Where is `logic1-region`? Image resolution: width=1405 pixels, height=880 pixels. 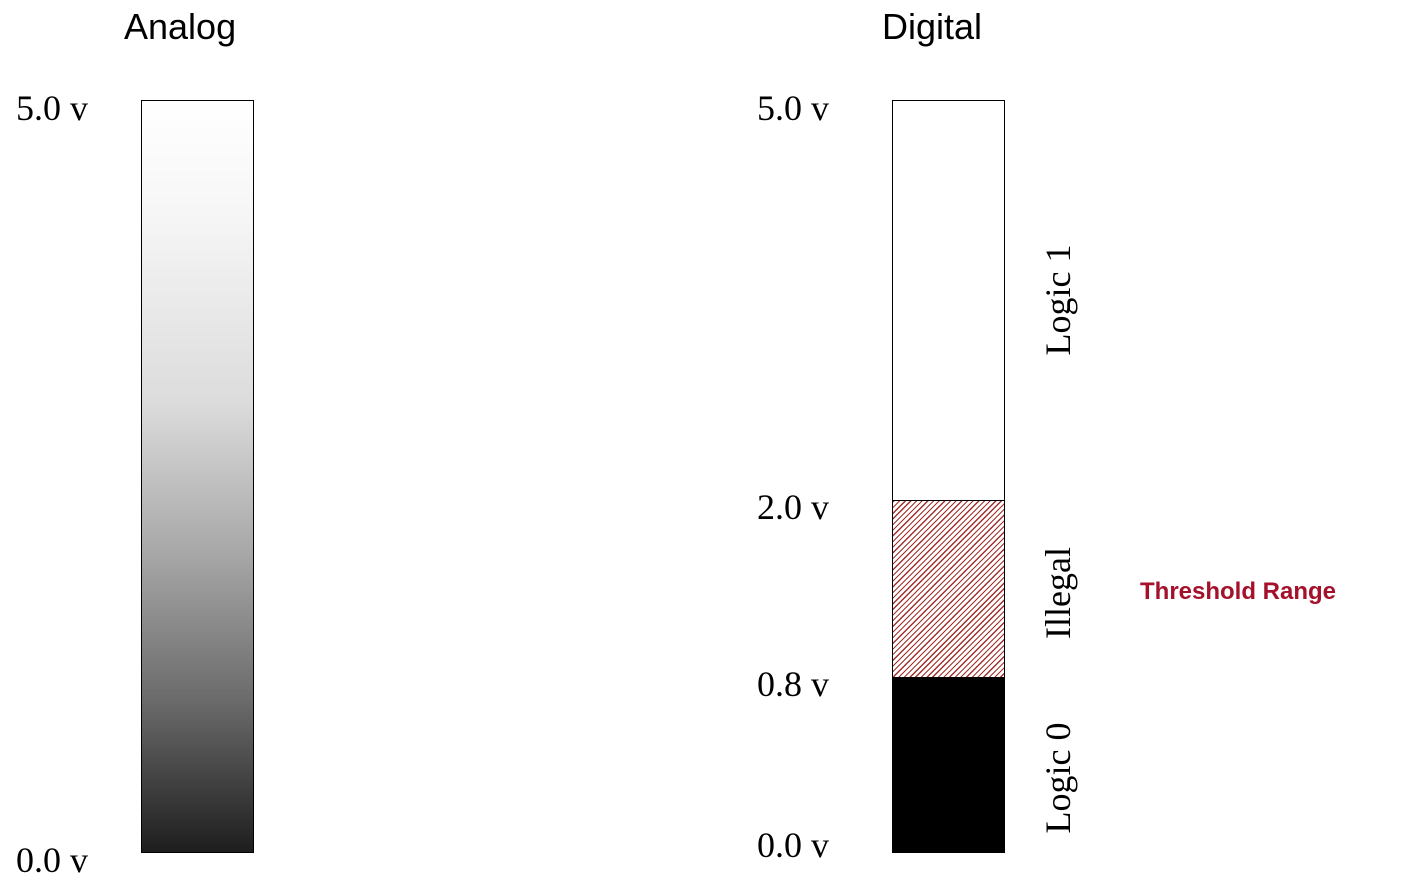 logic1-region is located at coordinates (948, 301).